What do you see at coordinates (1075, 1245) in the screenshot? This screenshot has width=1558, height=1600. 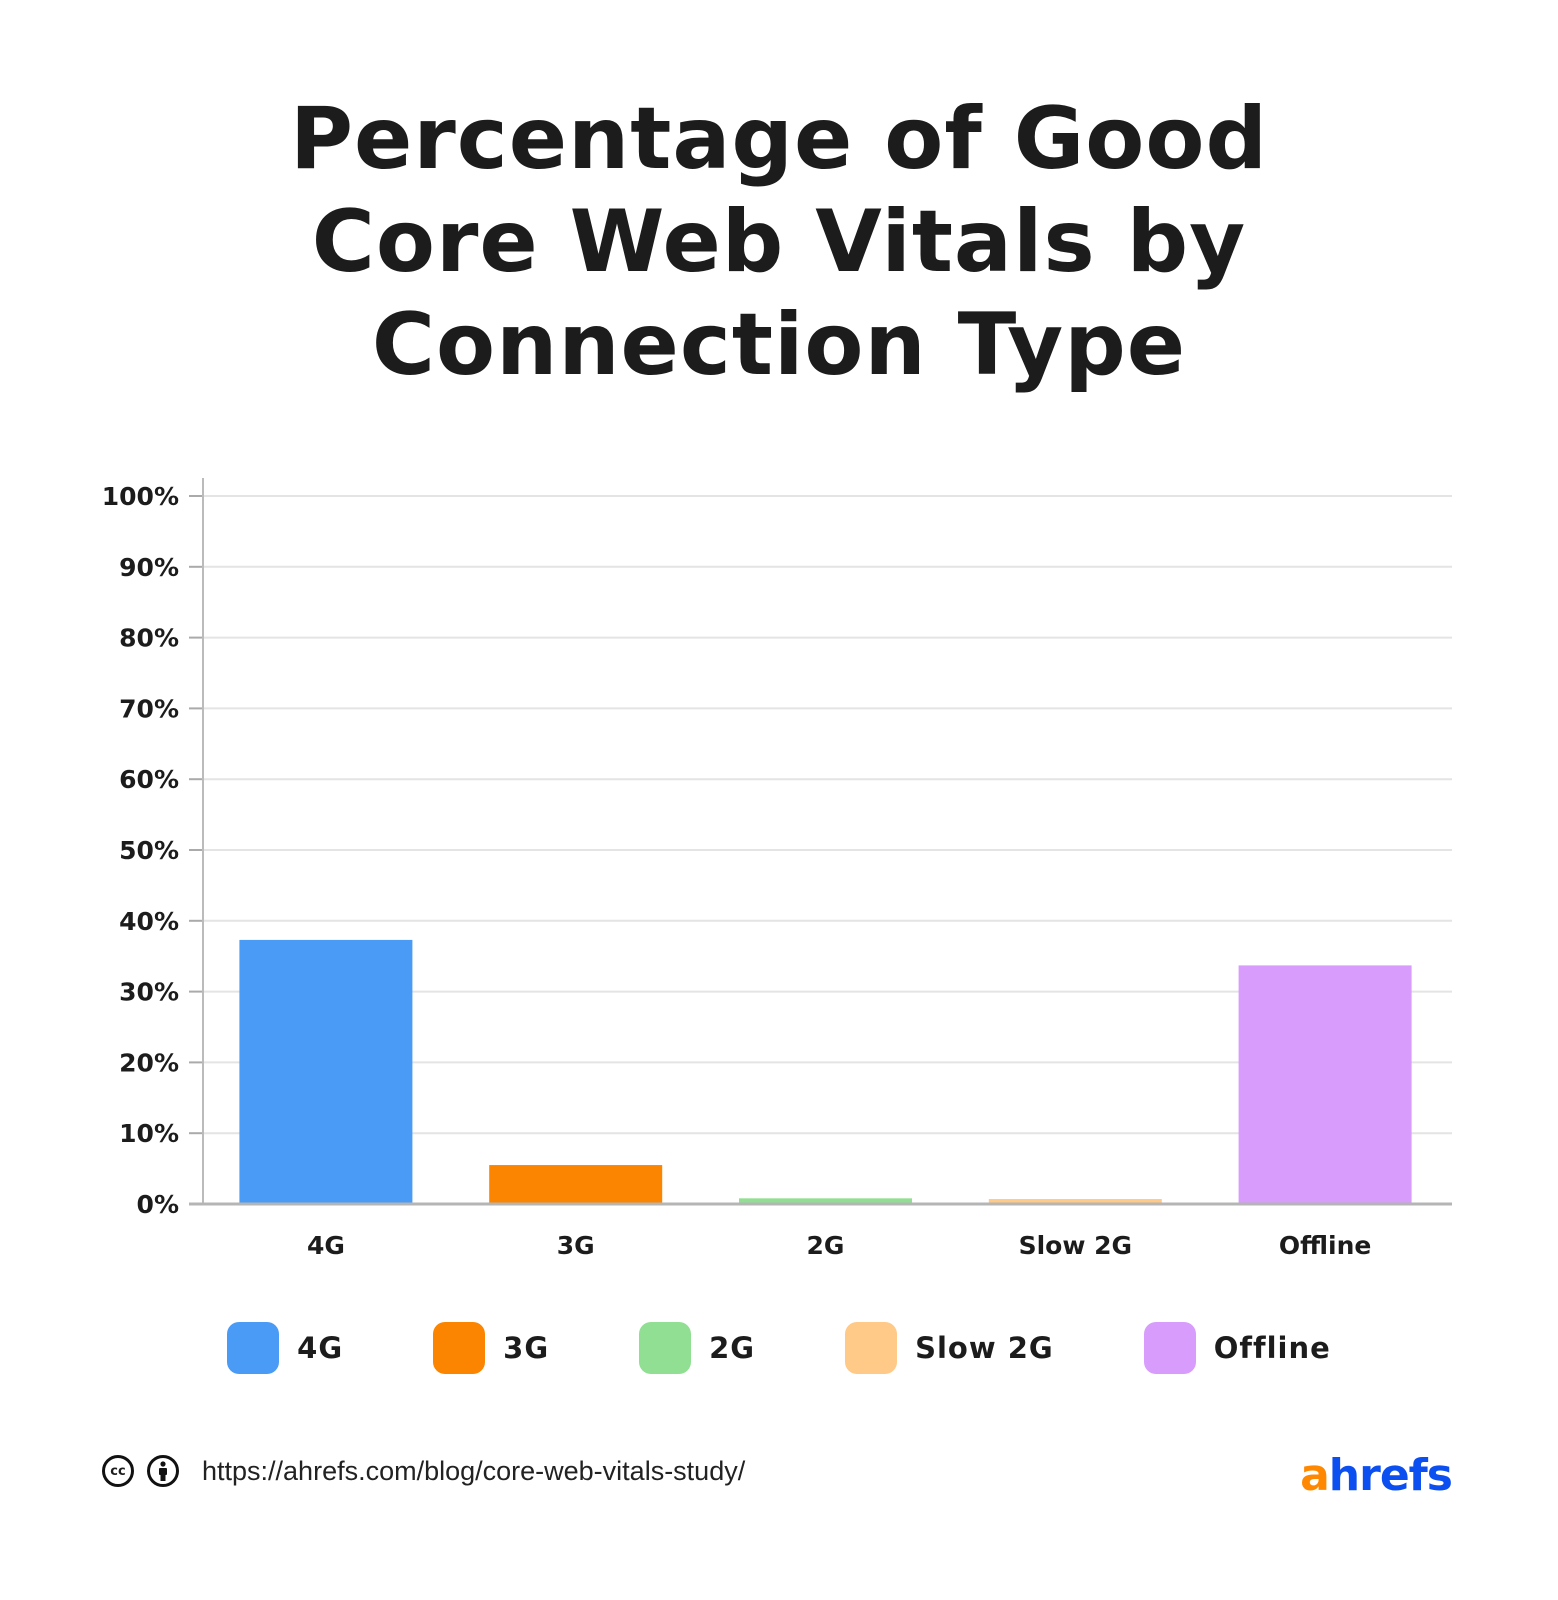 I see `x-tick-label: Slow 2G` at bounding box center [1075, 1245].